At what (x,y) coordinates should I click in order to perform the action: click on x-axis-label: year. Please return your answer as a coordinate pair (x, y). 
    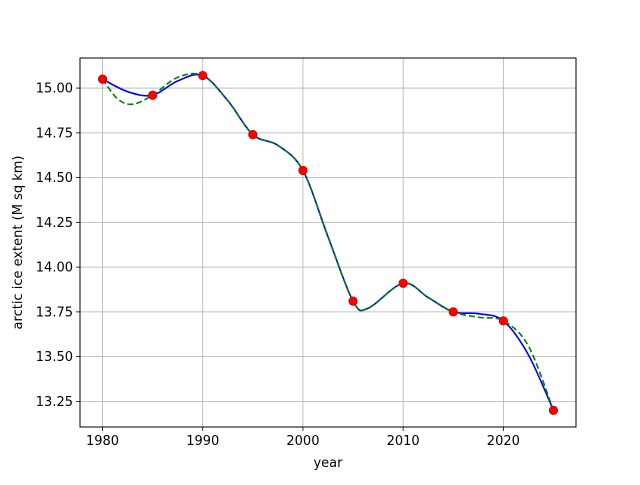
    Looking at the image, I should click on (328, 463).